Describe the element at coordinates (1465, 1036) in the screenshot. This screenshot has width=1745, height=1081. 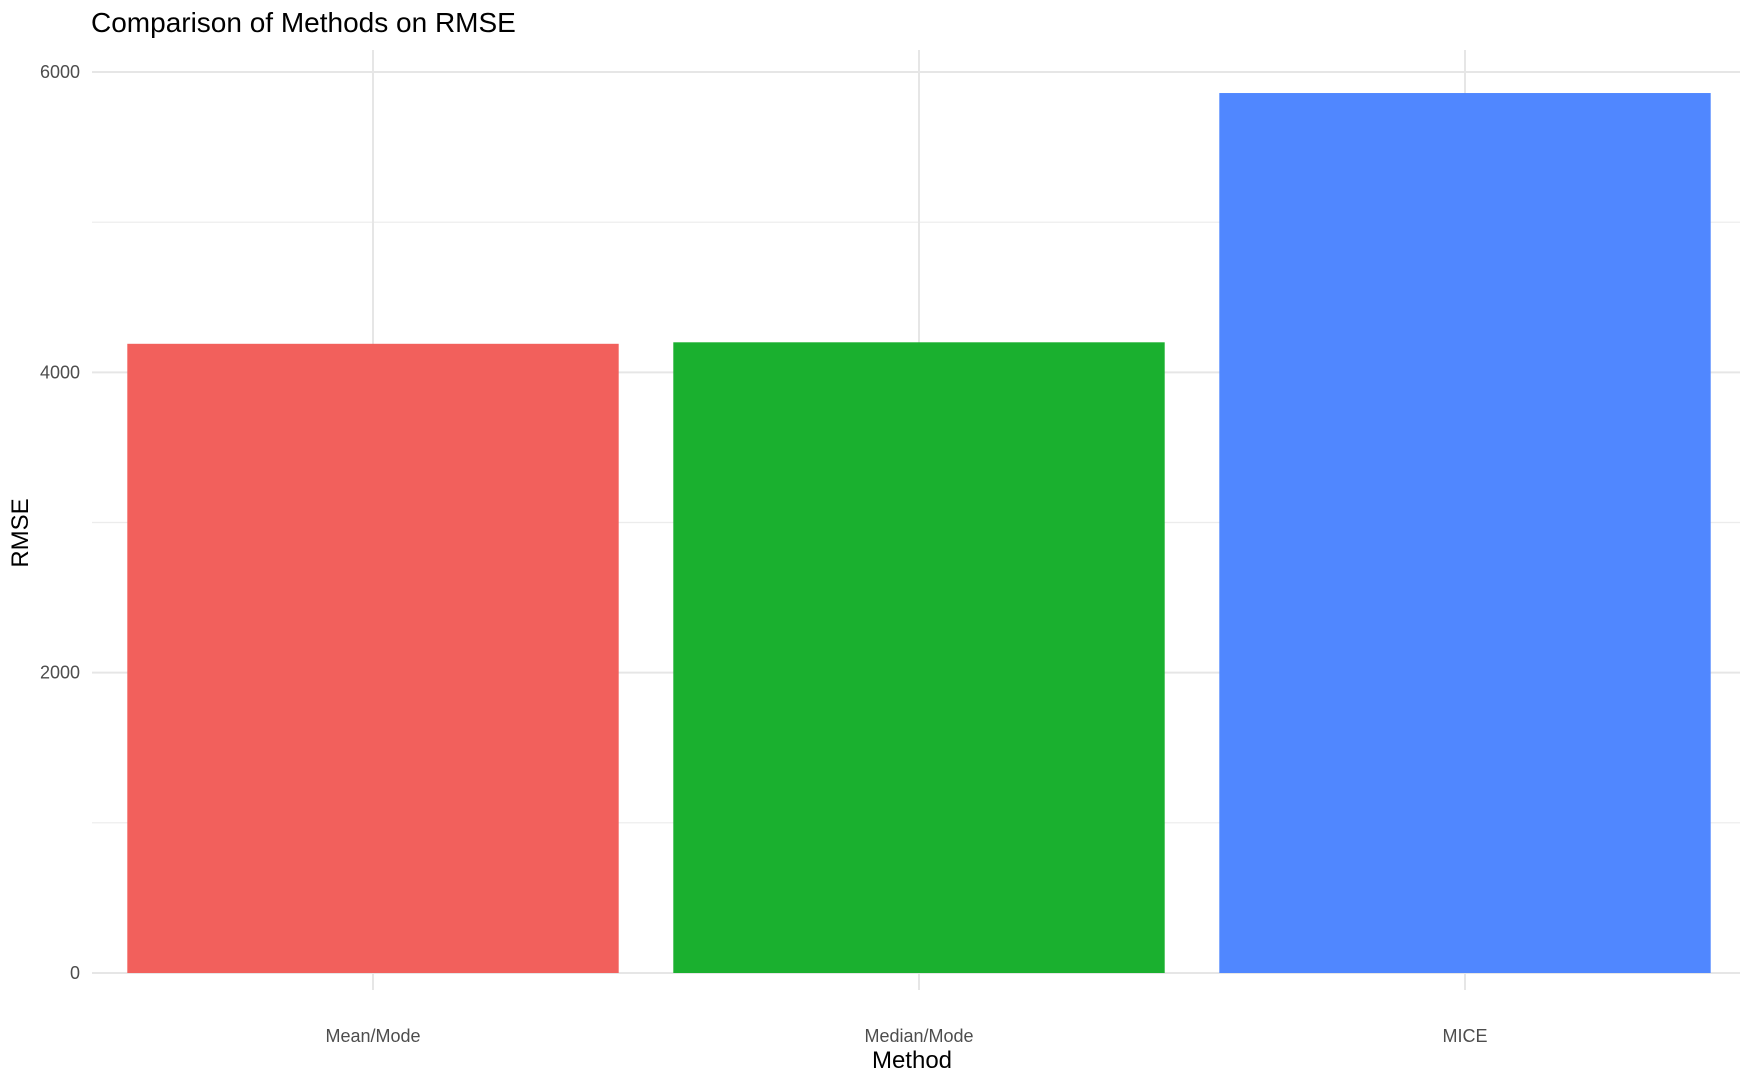
I see `x-tick-label: MICE` at that location.